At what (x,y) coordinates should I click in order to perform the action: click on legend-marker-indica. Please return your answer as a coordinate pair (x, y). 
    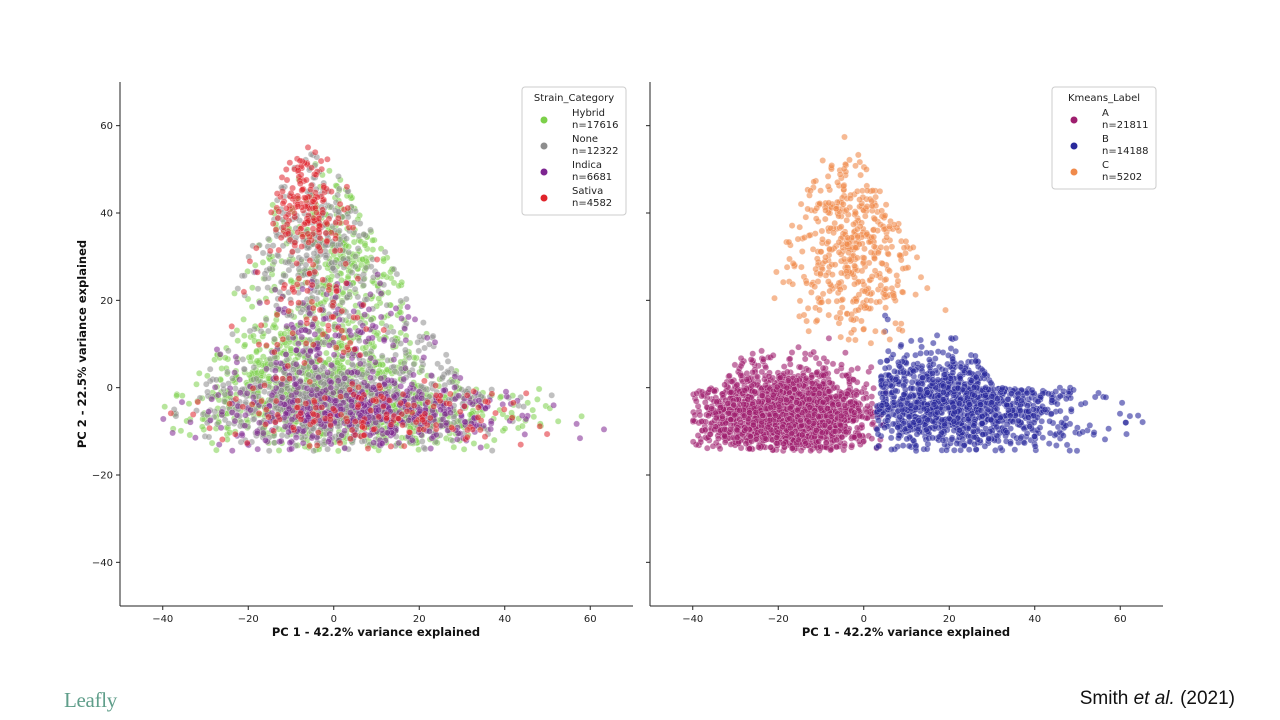
    Looking at the image, I should click on (544, 172).